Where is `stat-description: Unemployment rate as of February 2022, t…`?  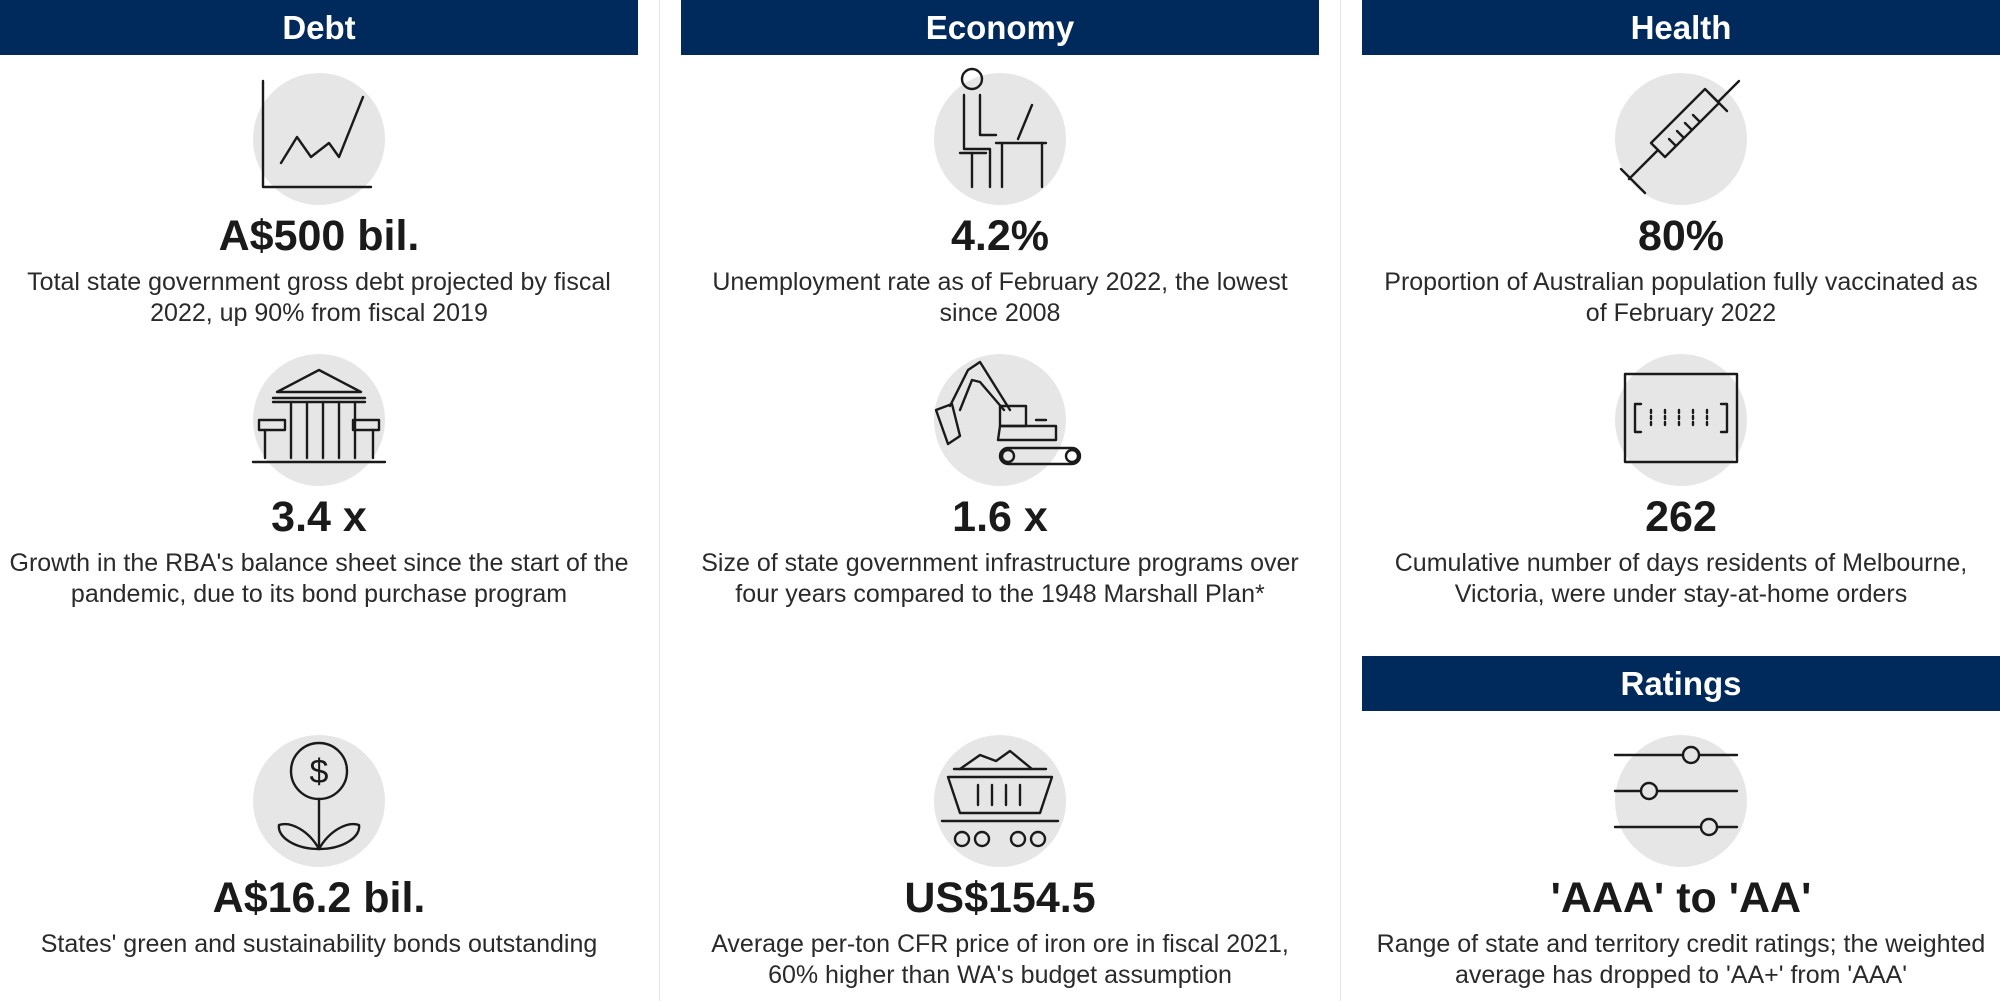
stat-description: Unemployment rate as of February 2022, t… is located at coordinates (1000, 297).